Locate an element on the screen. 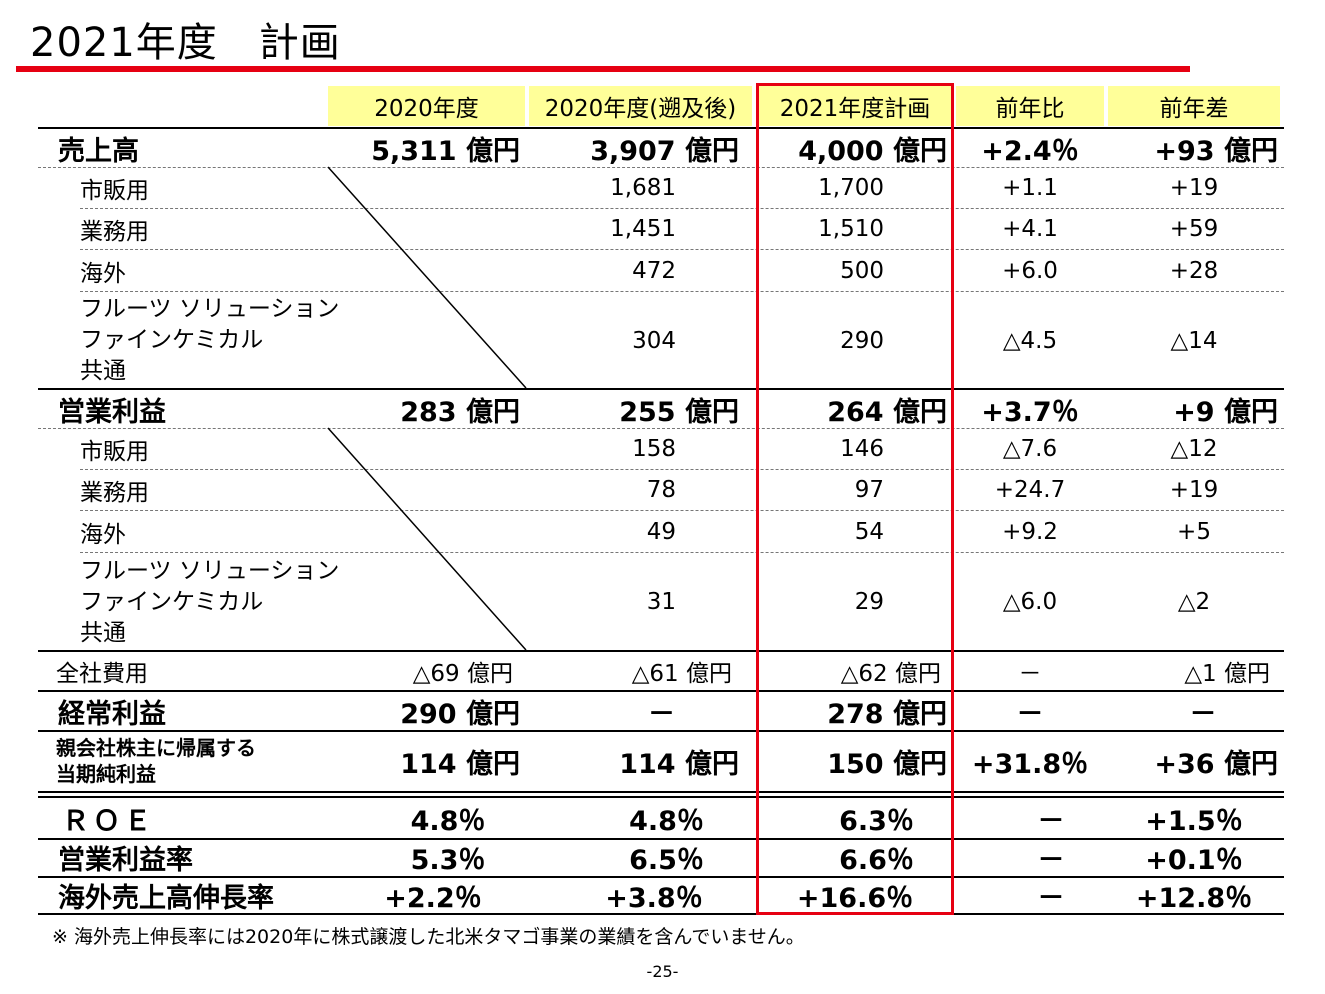  header-2020: 2020年度 is located at coordinates (426, 106).